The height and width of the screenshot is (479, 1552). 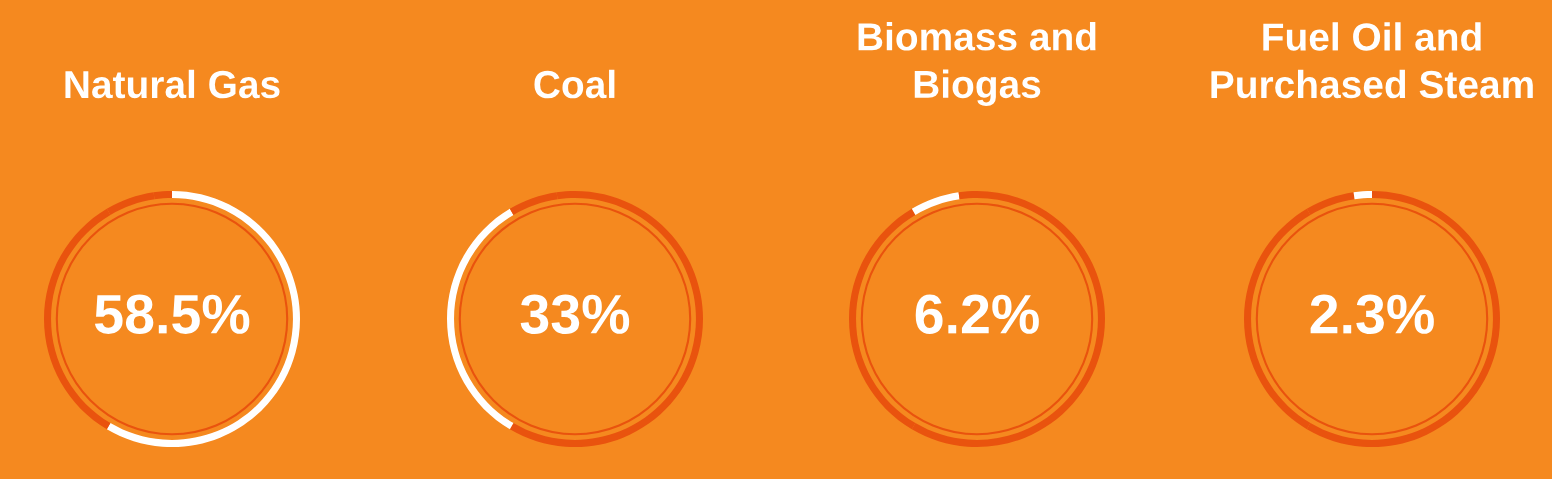 What do you see at coordinates (172, 314) in the screenshot?
I see `text: 58.5%` at bounding box center [172, 314].